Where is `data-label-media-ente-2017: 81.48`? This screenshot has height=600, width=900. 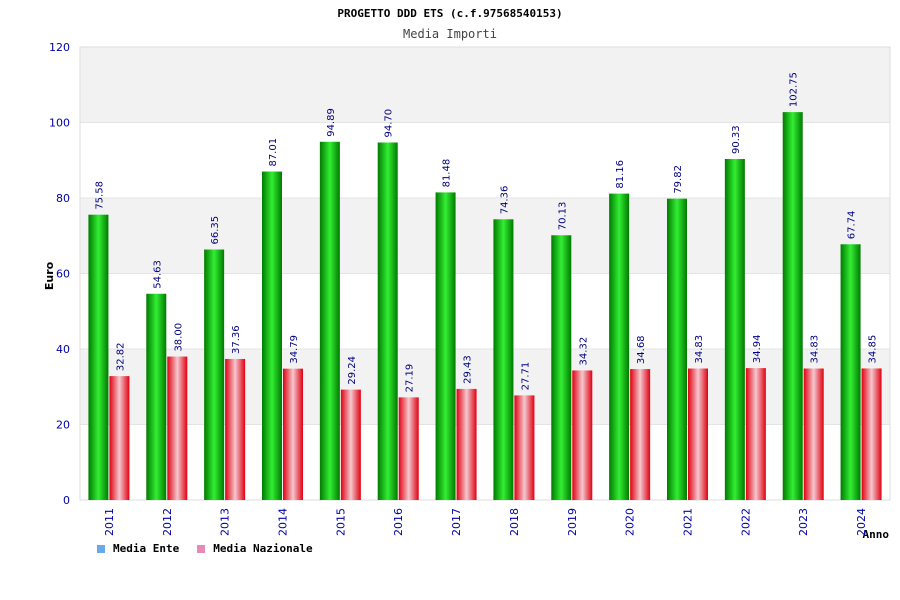 data-label-media-ente-2017: 81.48 is located at coordinates (447, 173).